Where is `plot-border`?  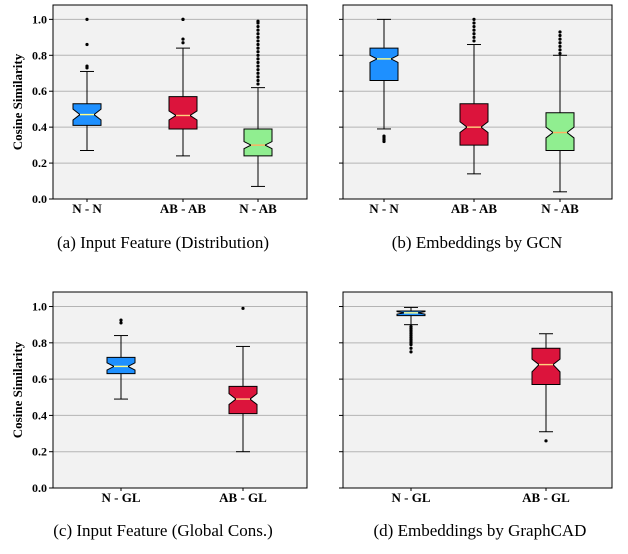 plot-border is located at coordinates (180, 390).